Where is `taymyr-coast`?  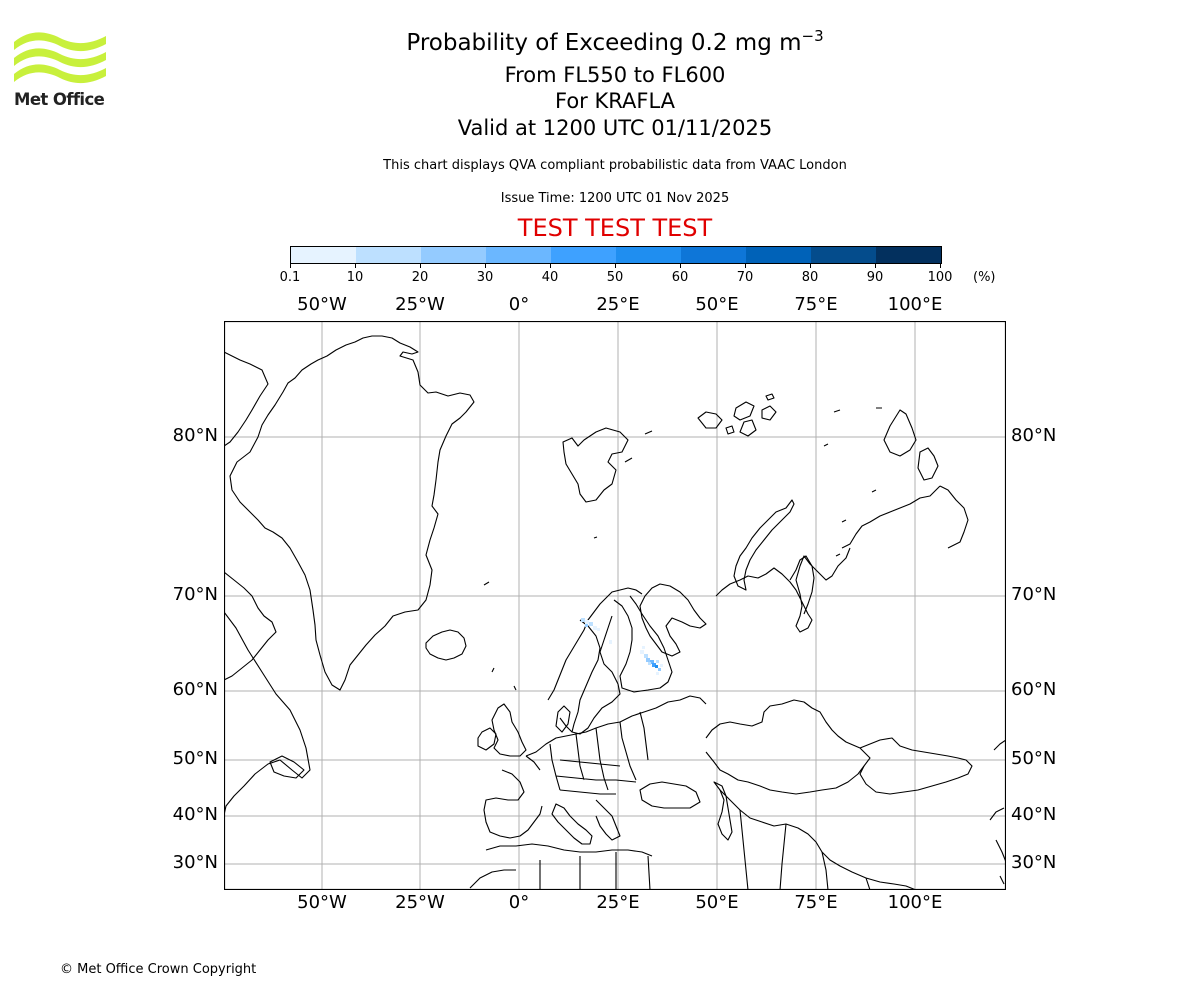
taymyr-coast is located at coordinates (905, 517).